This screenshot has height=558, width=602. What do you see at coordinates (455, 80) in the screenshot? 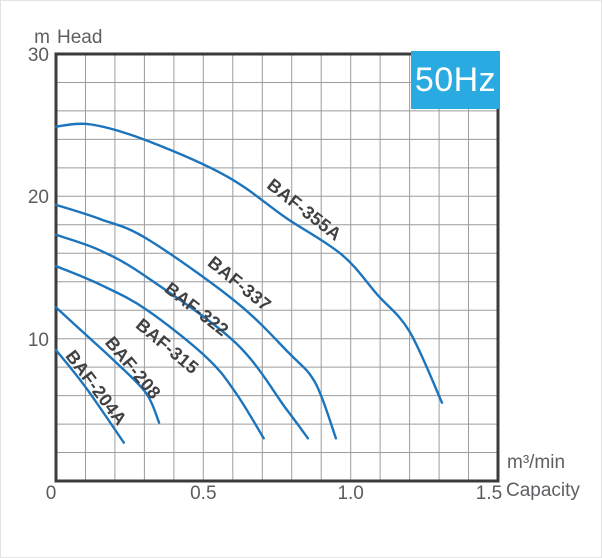
I see `frequency-badge: 50Hz` at bounding box center [455, 80].